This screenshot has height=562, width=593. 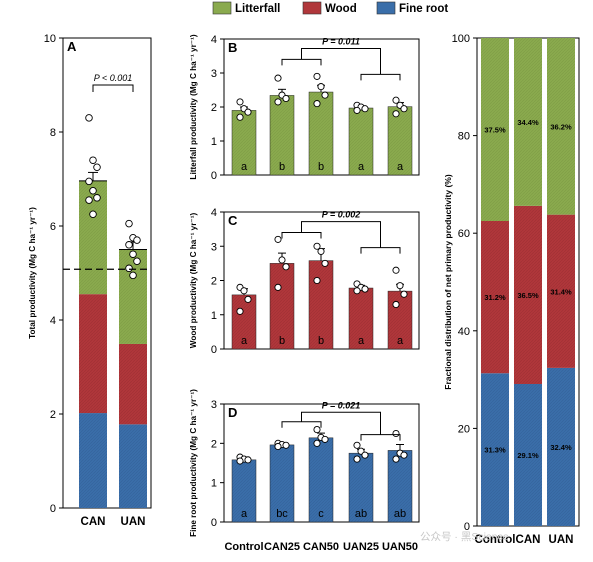 I want to click on panel-b-ytick-label: 3, so click(x=214, y=74).